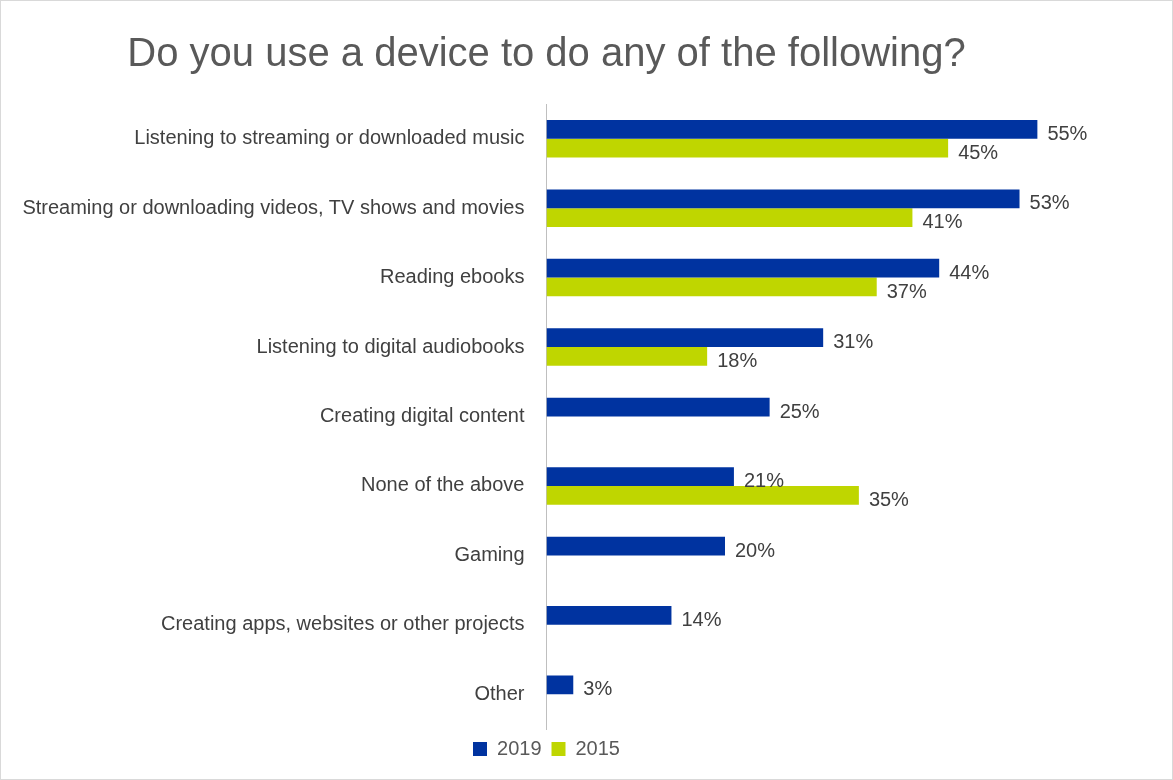 This screenshot has height=780, width=1173. Describe the element at coordinates (519, 747) in the screenshot. I see `legend-label: 2019` at that location.